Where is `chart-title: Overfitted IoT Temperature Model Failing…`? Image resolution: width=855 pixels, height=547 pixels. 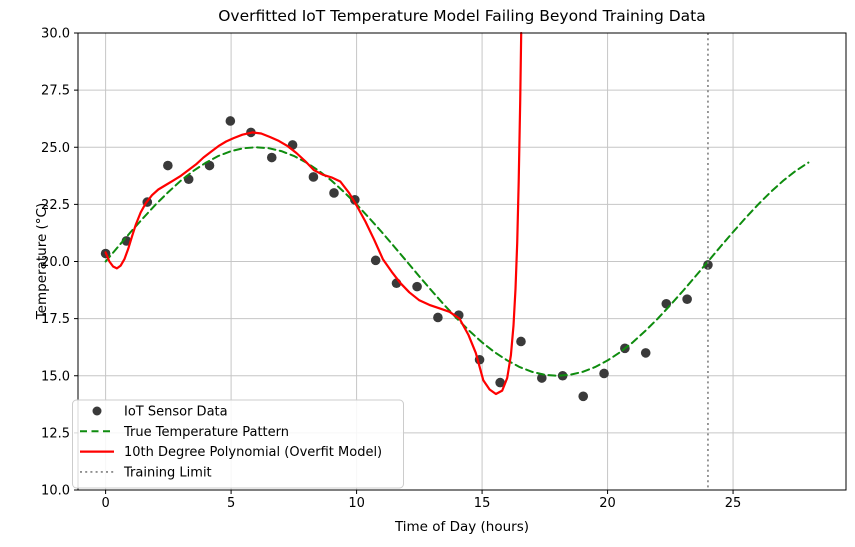 chart-title: Overfitted IoT Temperature Model Failing… is located at coordinates (462, 16).